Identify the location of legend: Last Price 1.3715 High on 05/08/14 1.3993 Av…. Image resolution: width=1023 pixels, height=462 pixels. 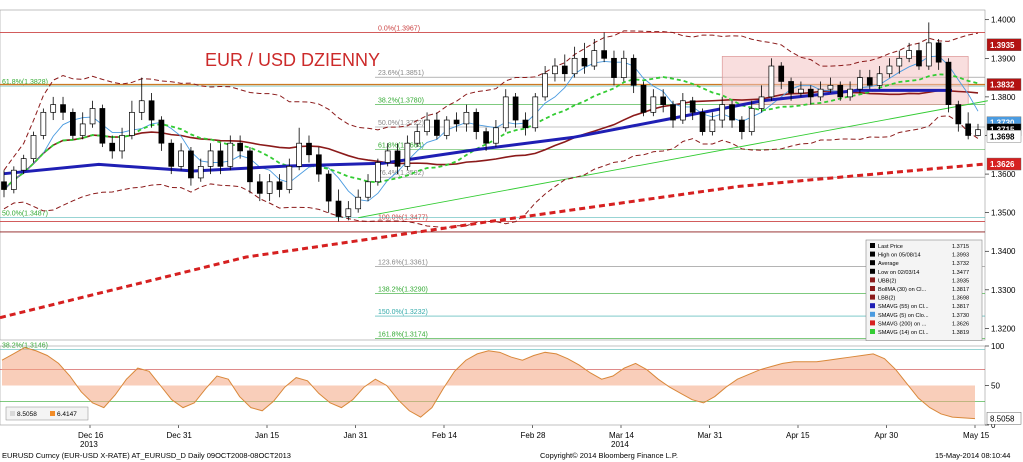
(924, 290).